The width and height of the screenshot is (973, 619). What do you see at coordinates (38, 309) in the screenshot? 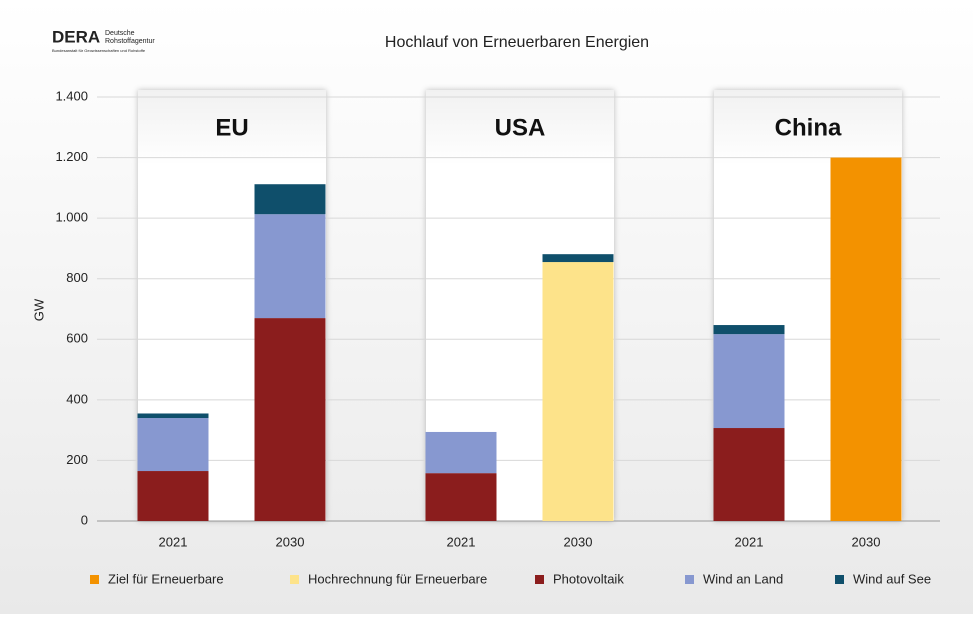
I see `y-axis-label: GW` at bounding box center [38, 309].